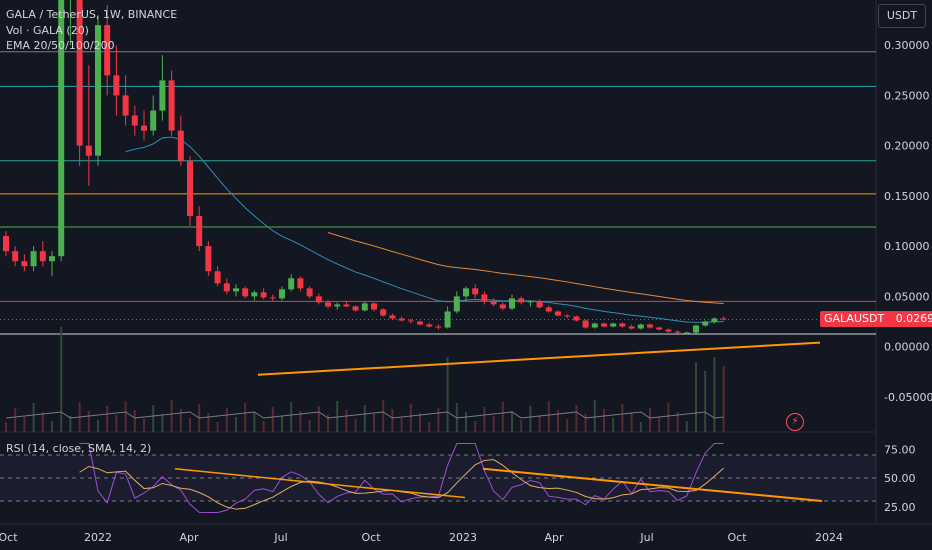  Describe the element at coordinates (92, 14) in the screenshot. I see `symbol-legend: GALA / TetherUS, 1W, BINANCE` at that location.